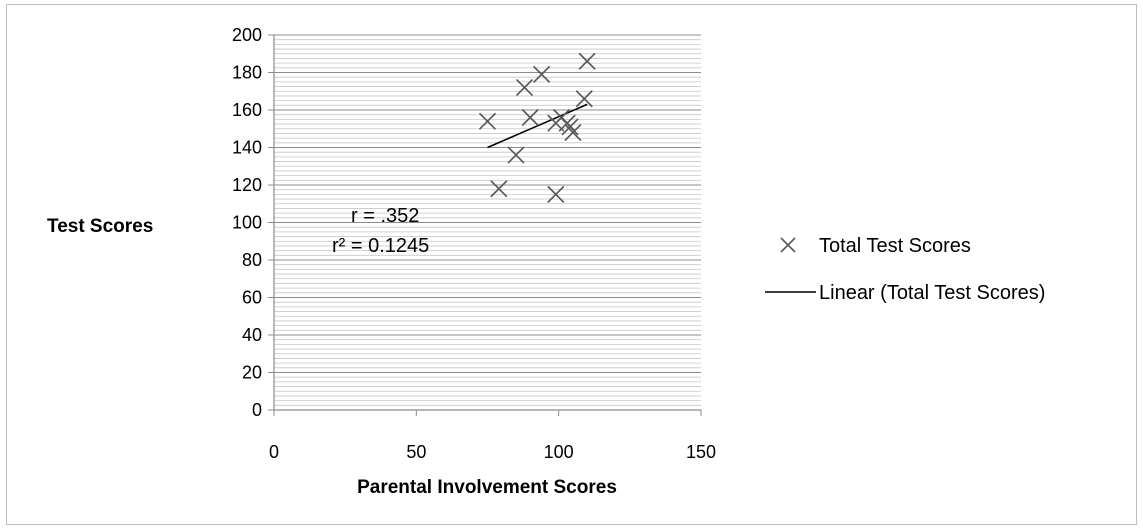 This screenshot has width=1143, height=529. Describe the element at coordinates (487, 487) in the screenshot. I see `x-axis-title: Parental Involvement Scores` at that location.